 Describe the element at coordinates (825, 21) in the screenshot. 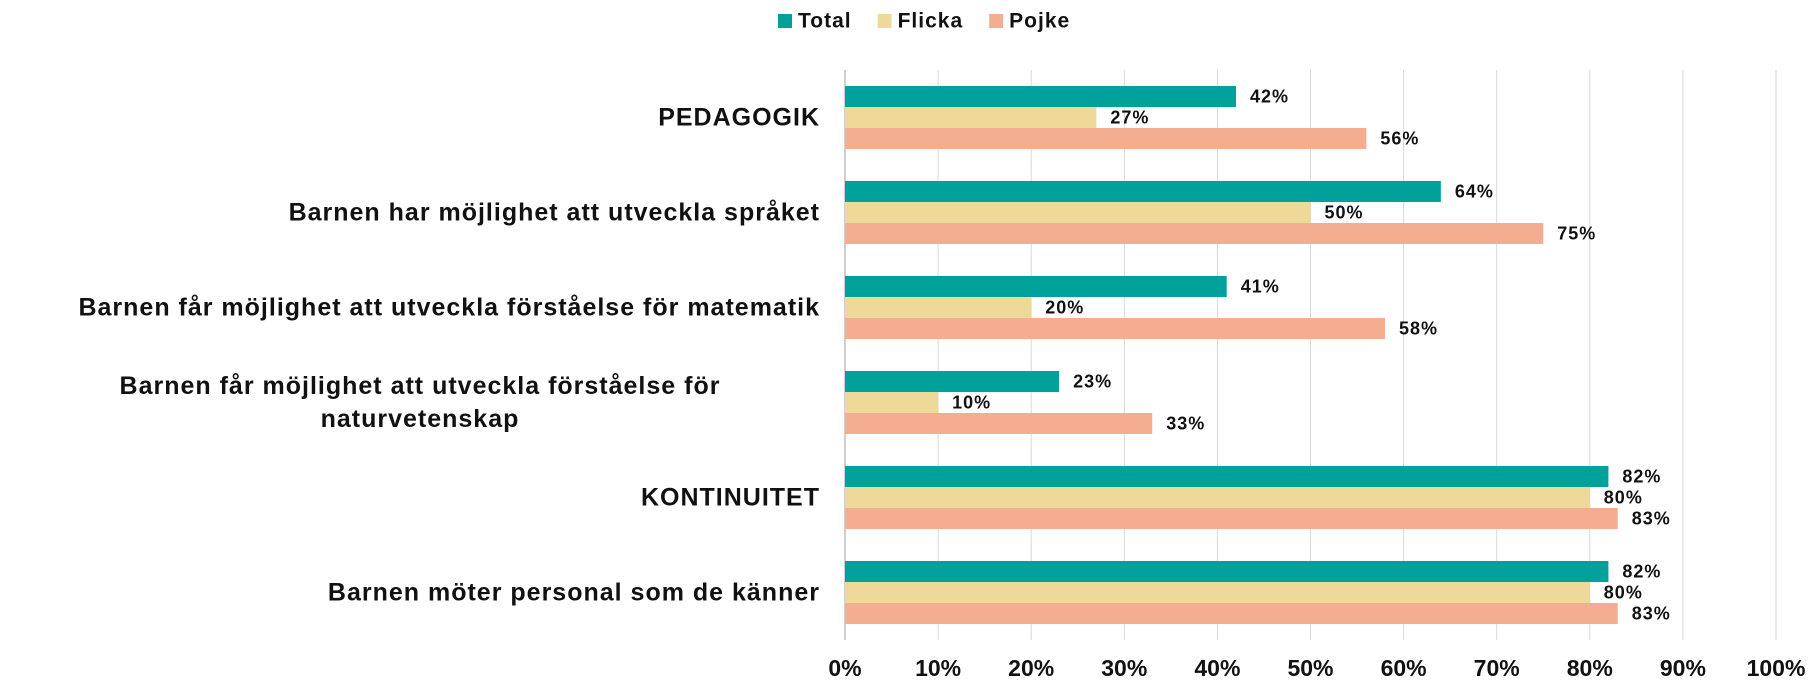

I see `legend-label: Total` at that location.